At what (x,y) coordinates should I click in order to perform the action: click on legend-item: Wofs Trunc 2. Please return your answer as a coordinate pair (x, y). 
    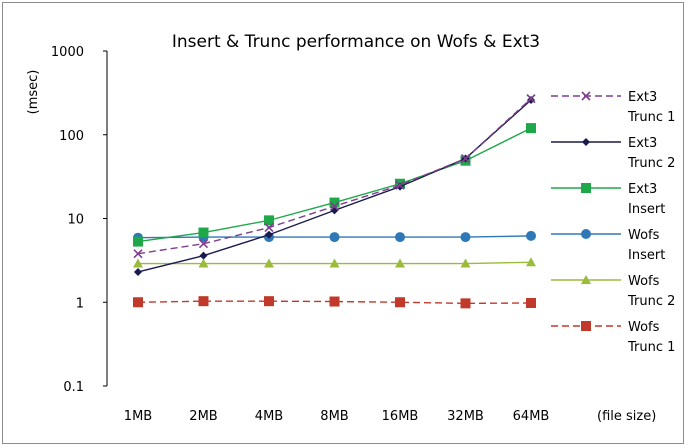
    Looking at the image, I should click on (613, 291).